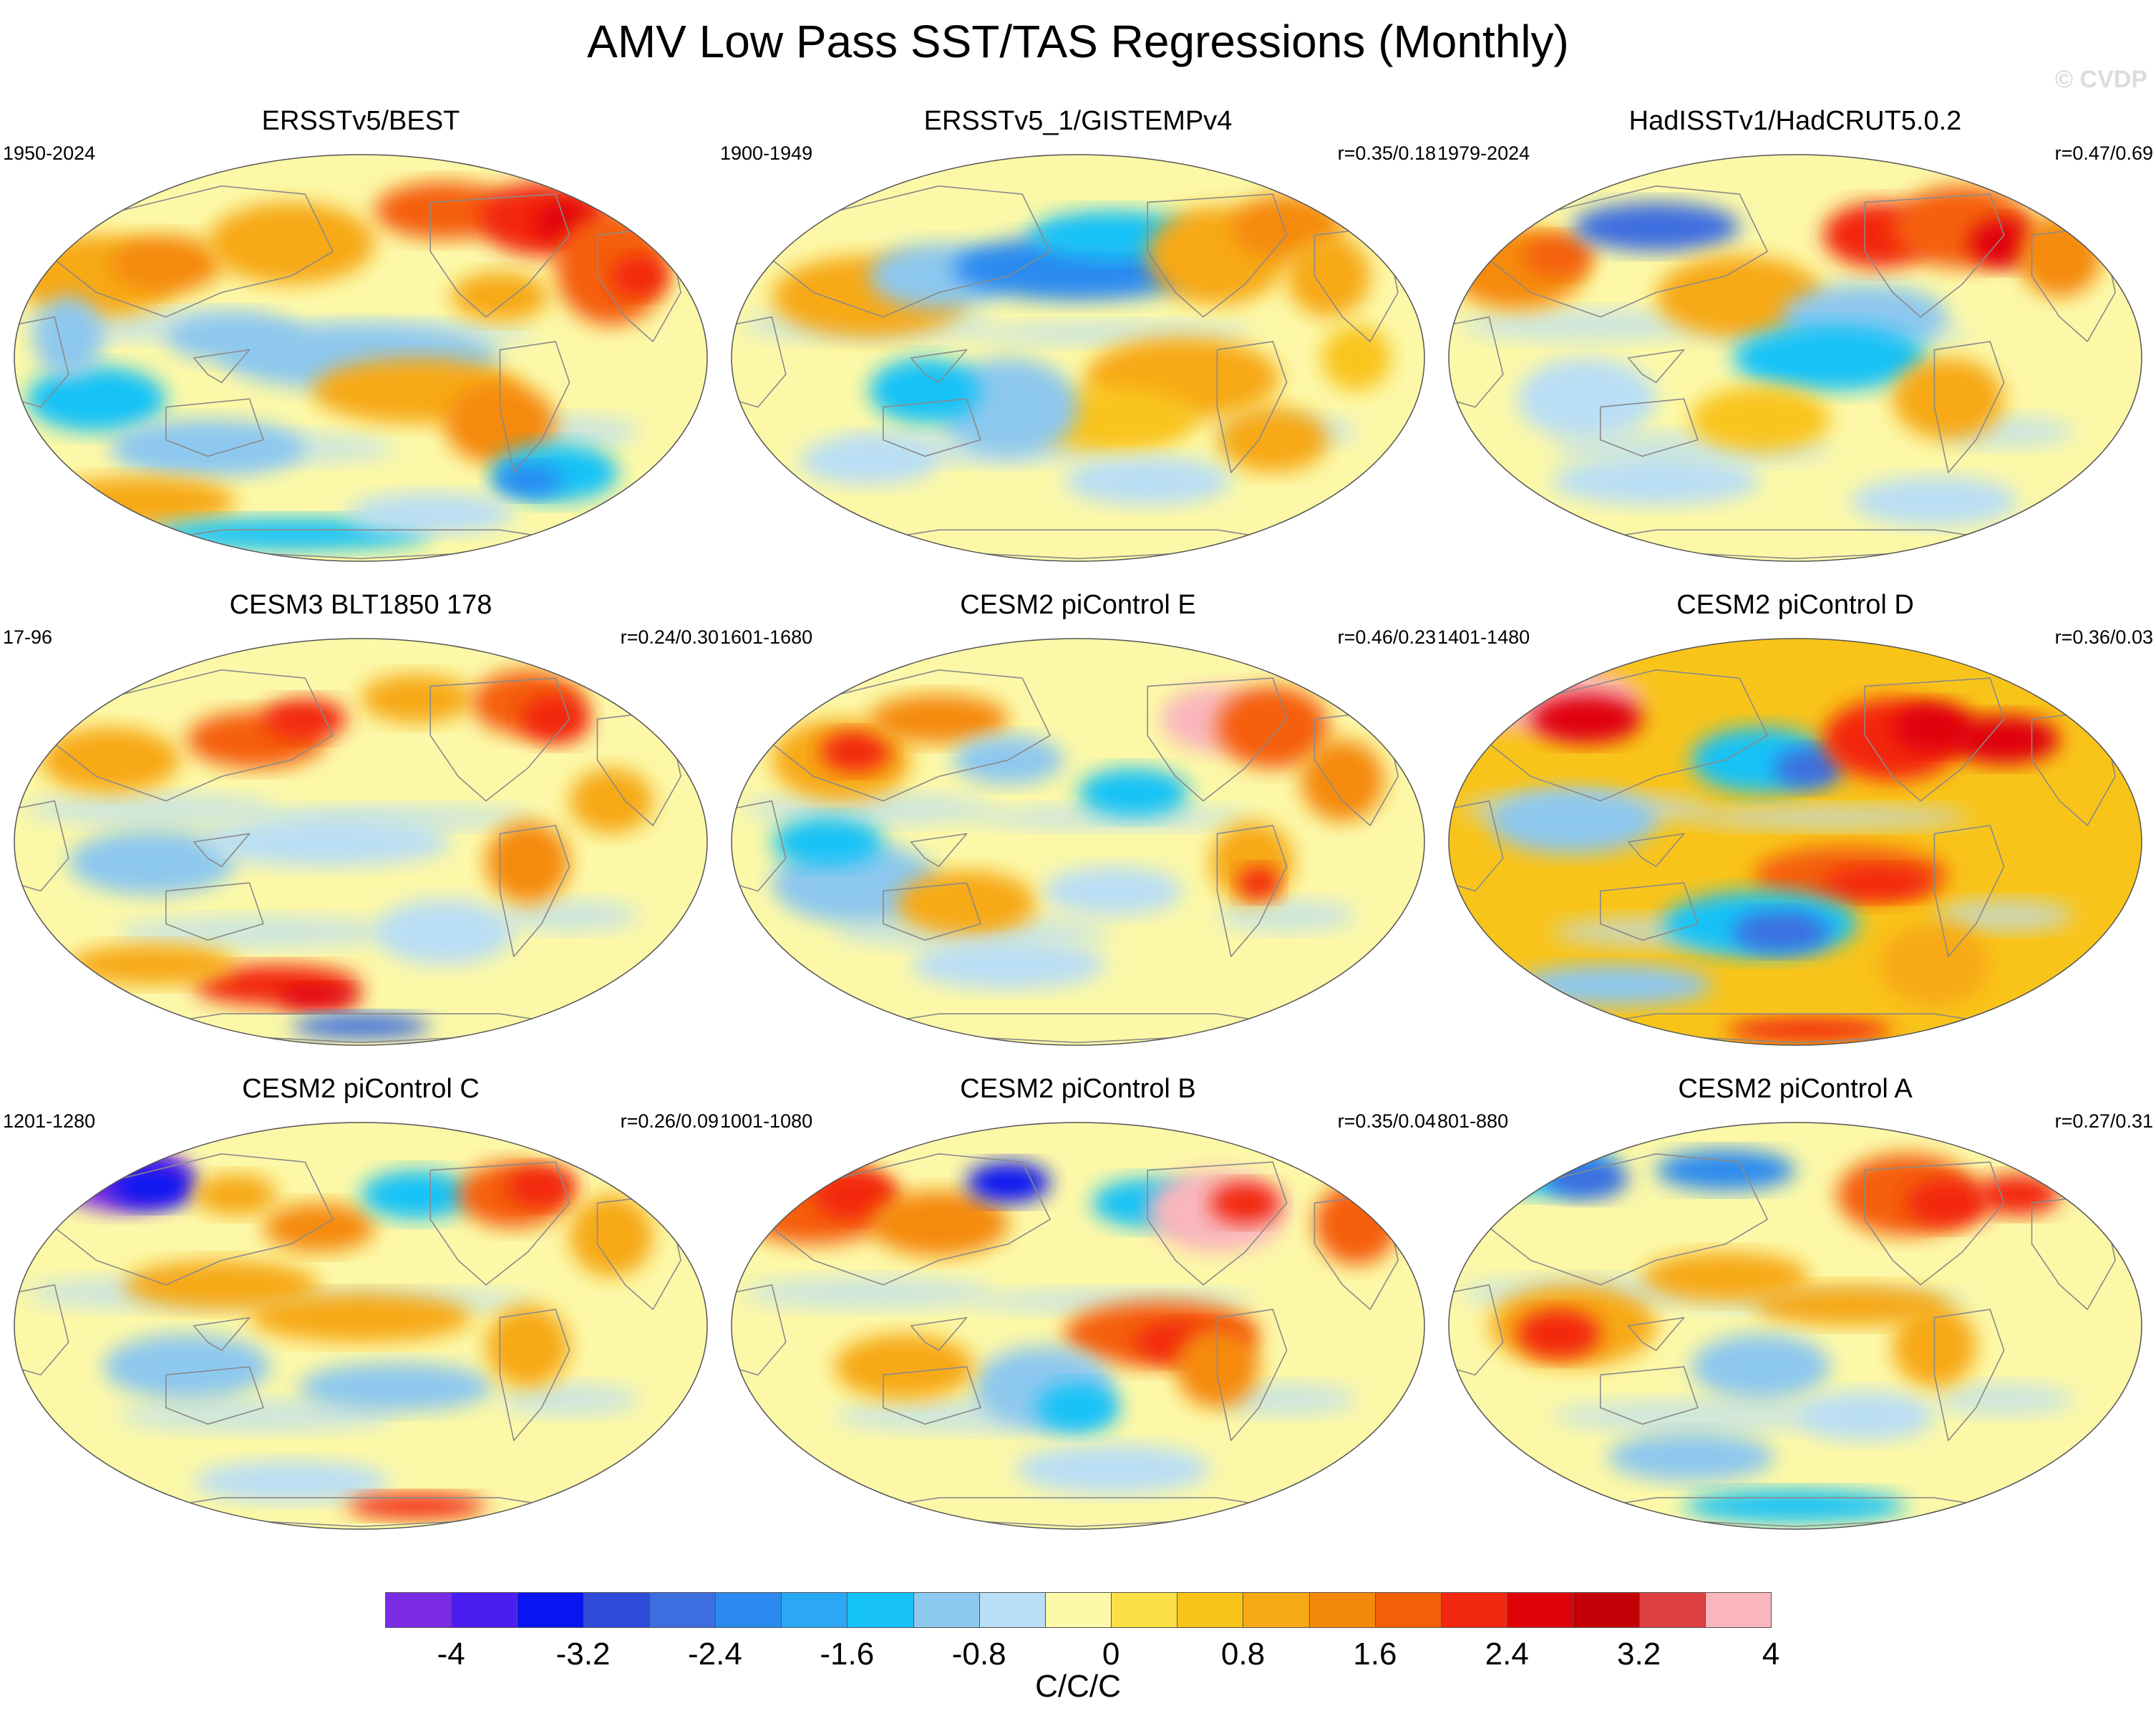  I want to click on panel-correlation: r=0.35/0.04, so click(1386, 1121).